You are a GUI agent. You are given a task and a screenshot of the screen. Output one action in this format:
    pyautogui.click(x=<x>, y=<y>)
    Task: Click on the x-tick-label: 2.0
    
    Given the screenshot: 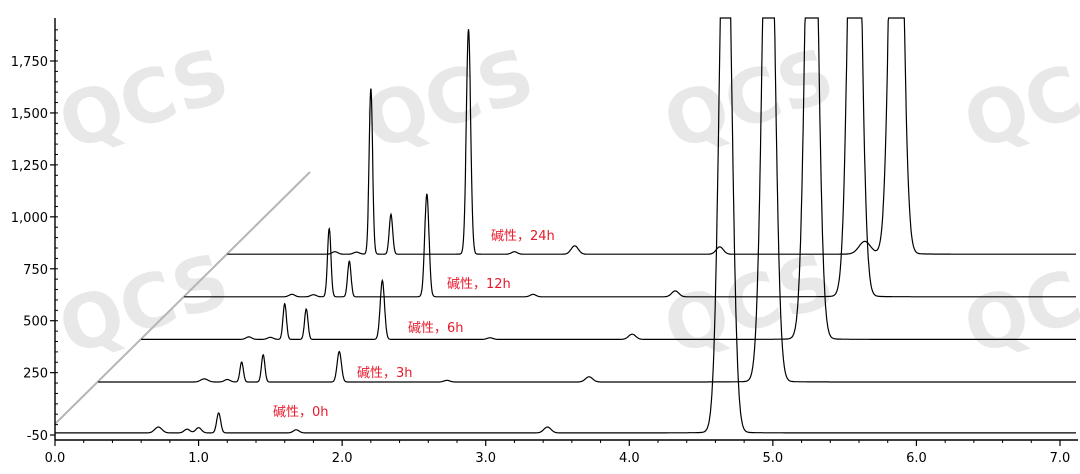 What is the action you would take?
    pyautogui.click(x=342, y=458)
    